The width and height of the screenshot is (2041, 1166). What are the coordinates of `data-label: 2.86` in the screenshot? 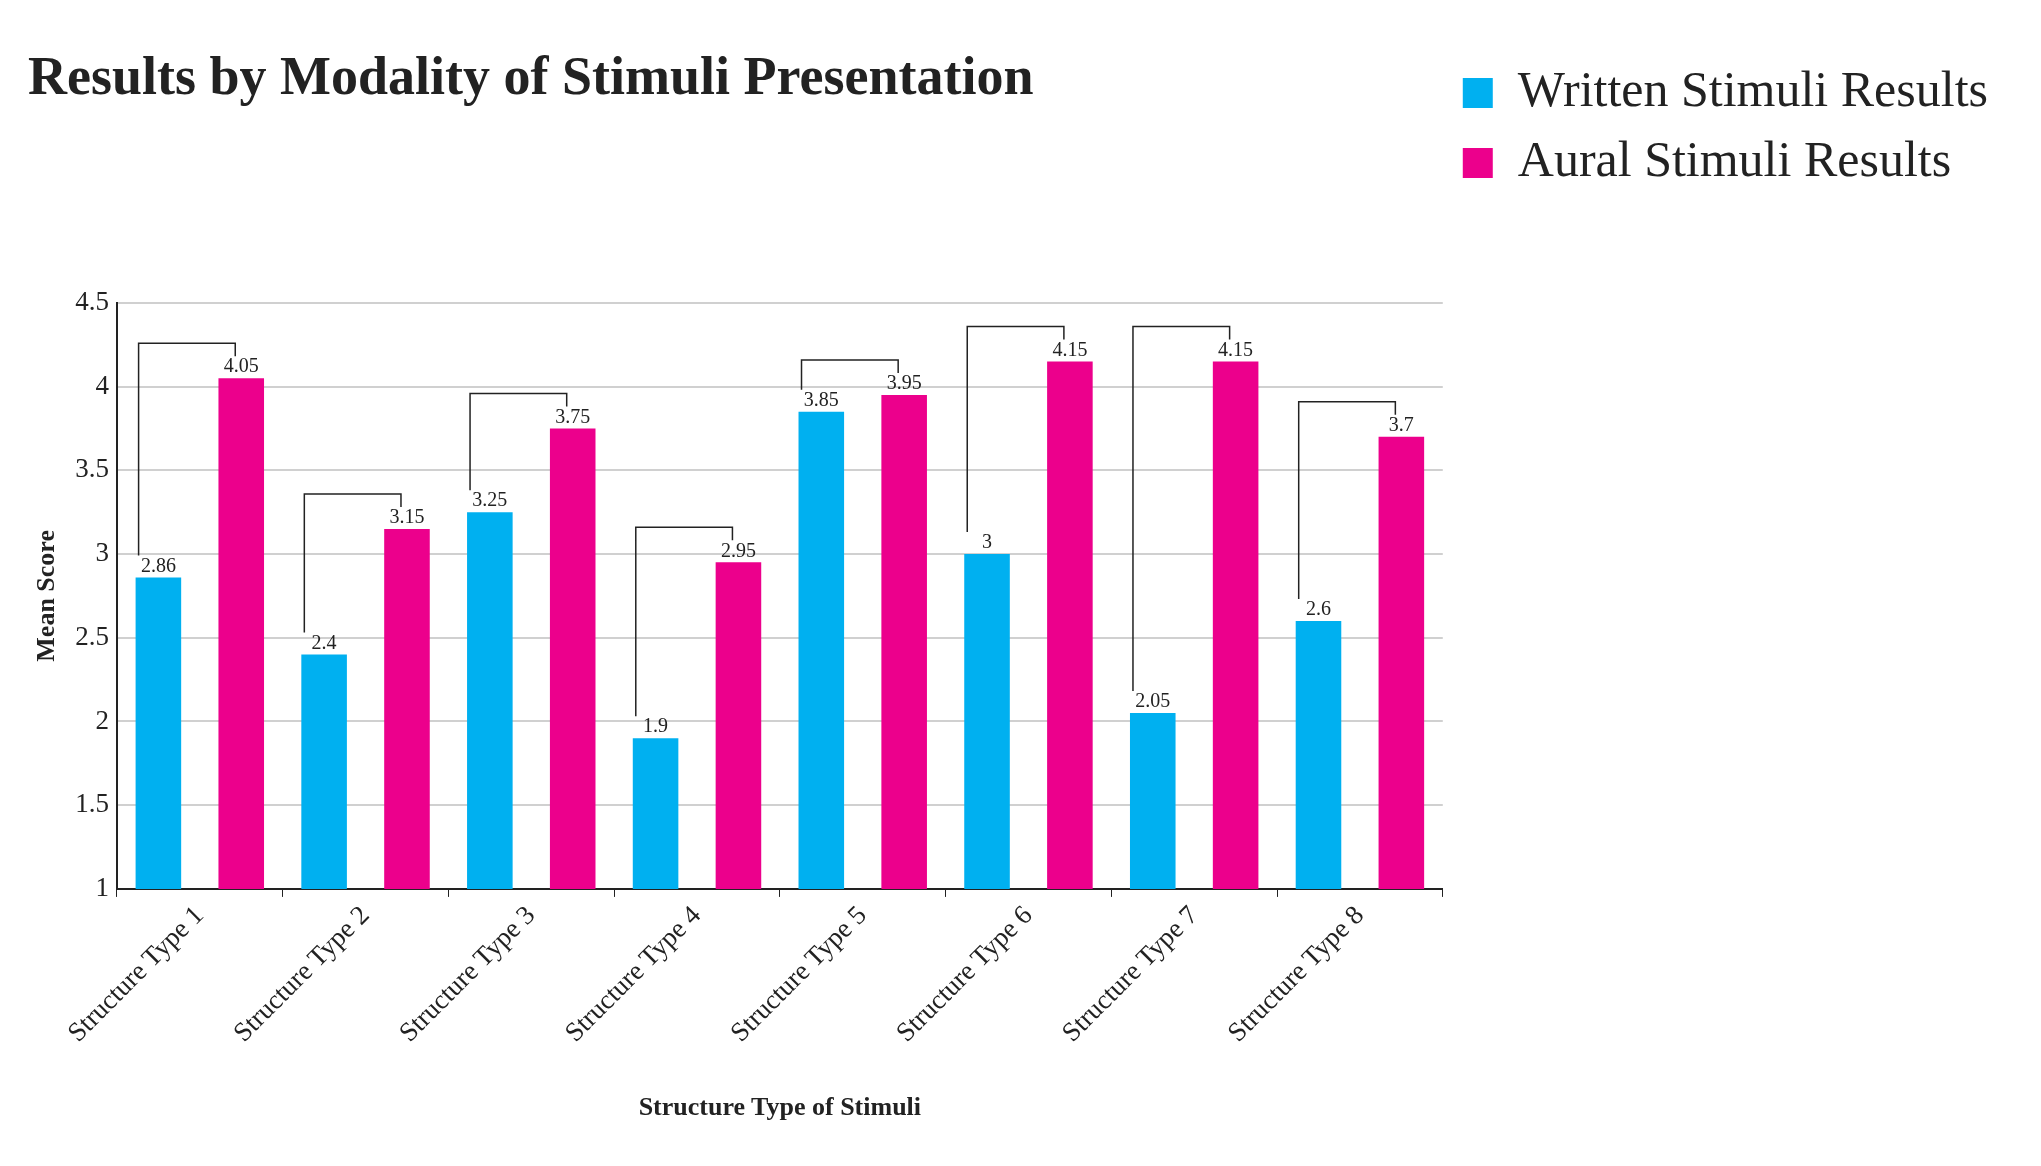 It's located at (158, 564).